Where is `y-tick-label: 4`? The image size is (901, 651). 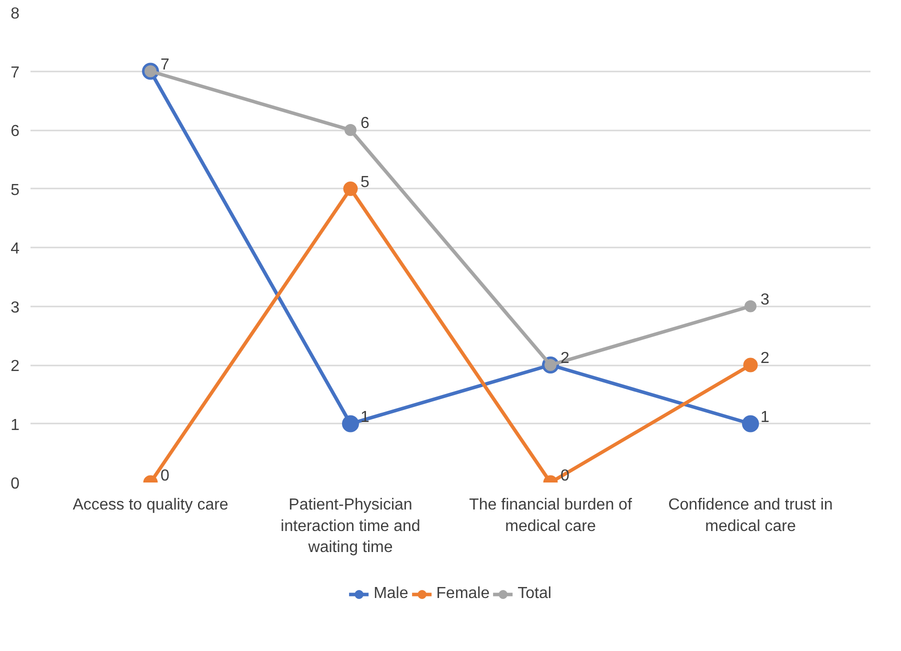
y-tick-label: 4 is located at coordinates (15, 249).